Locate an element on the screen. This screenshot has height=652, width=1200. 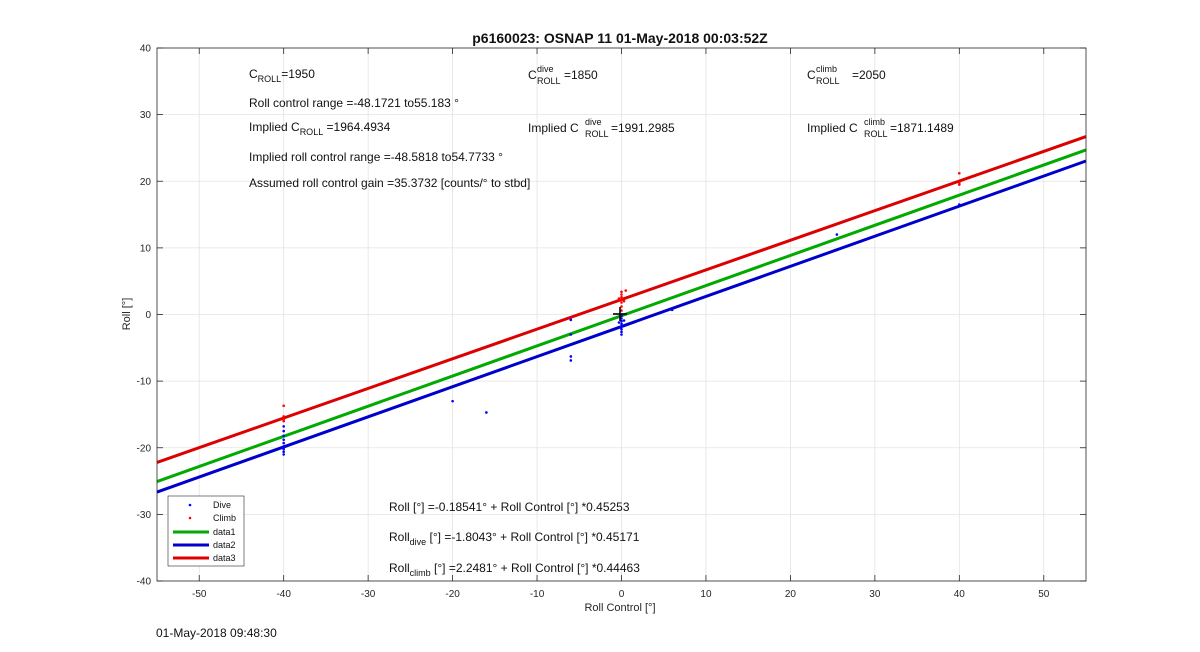
x-tick-label: 20 is located at coordinates (791, 594).